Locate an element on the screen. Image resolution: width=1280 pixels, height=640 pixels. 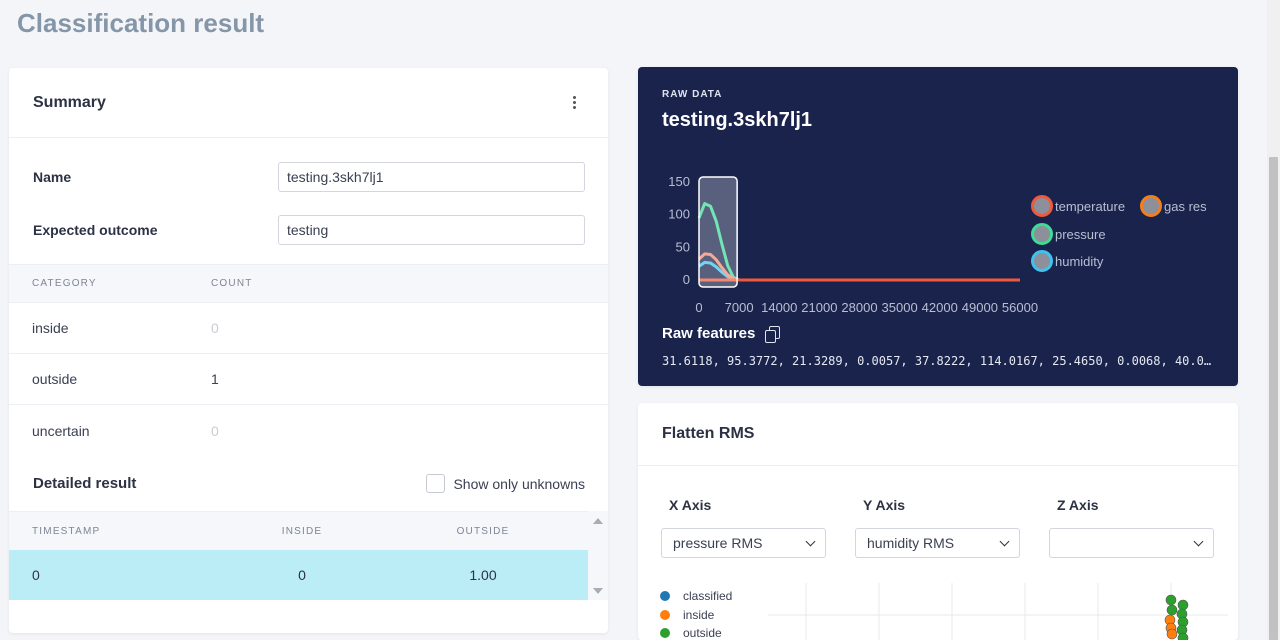
raw-features-header: Raw features is located at coordinates (721, 334).